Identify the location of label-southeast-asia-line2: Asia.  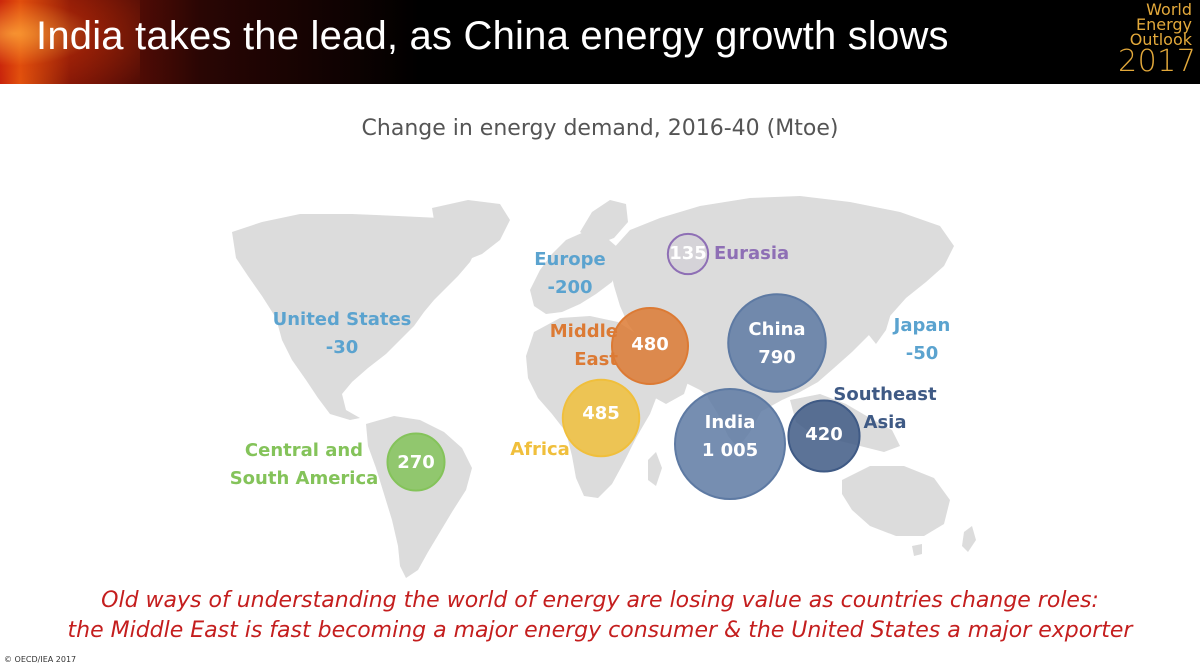
(885, 422).